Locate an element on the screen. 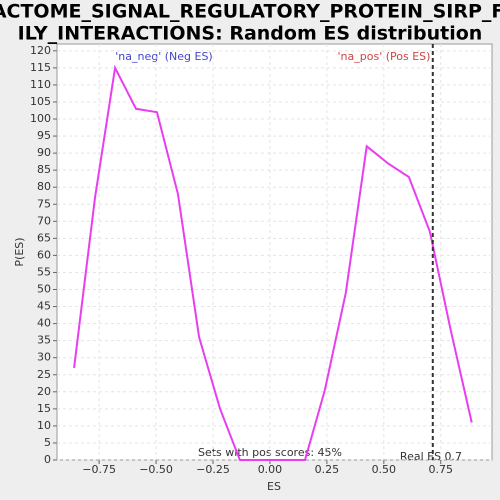 Image resolution: width=500 pixels, height=500 pixels. chart-title: ILY_INTERACTIONS: Random ES distribution is located at coordinates (250, 34).